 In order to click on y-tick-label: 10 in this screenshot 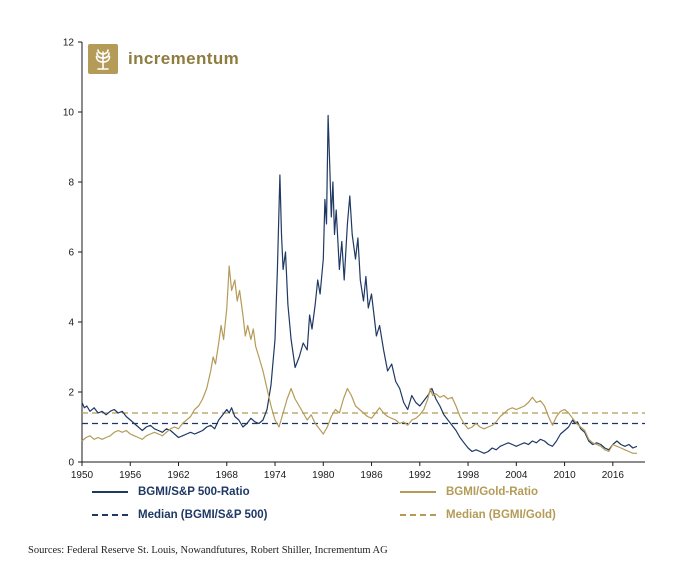, I will do `click(69, 113)`.